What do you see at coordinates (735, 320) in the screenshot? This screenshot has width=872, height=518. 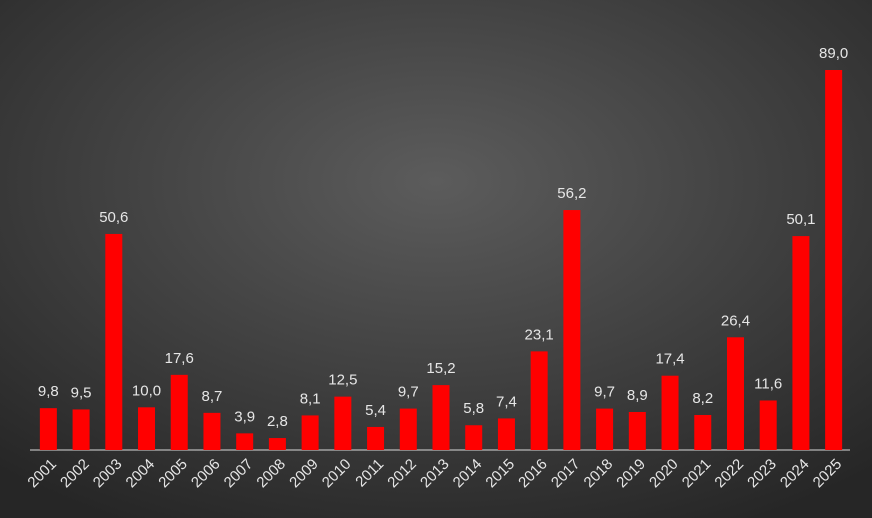 I see `value-label: 26,4` at bounding box center [735, 320].